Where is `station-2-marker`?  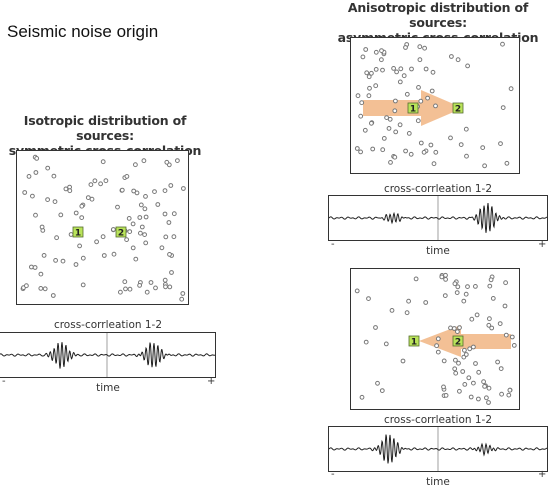
station-2-marker is located at coordinates (458, 341).